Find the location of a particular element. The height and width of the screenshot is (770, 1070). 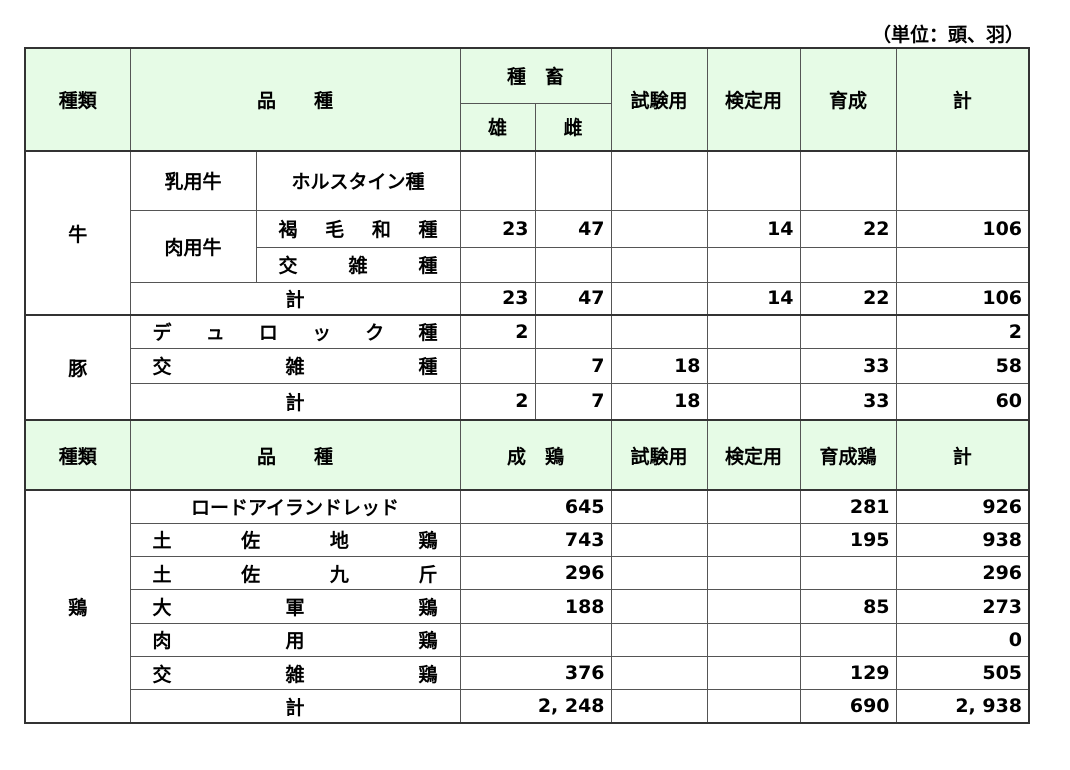

breed-name: ホルスタイン種 is located at coordinates (358, 180).